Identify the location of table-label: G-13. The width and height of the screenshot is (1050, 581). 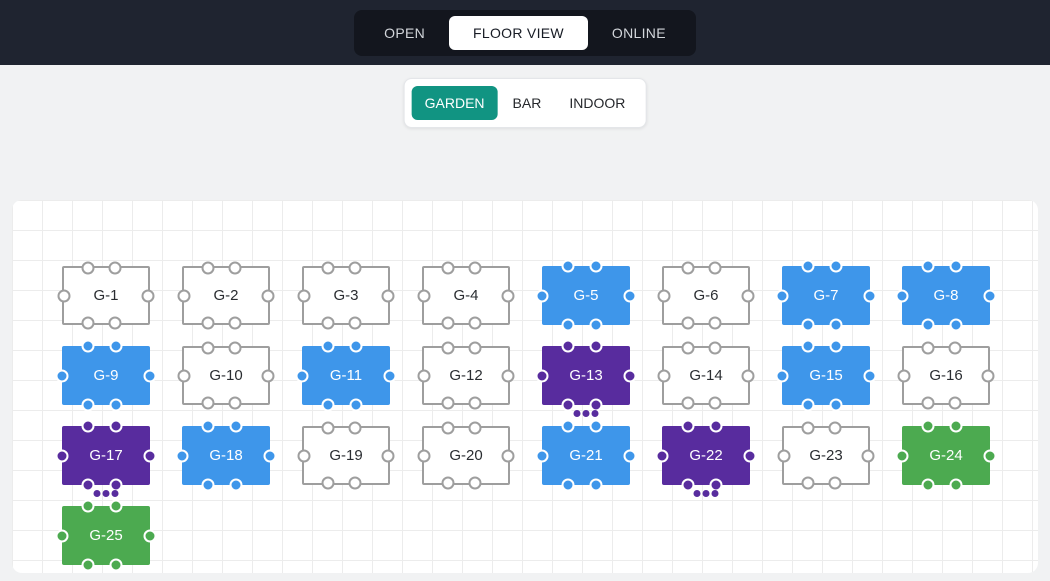
(586, 375).